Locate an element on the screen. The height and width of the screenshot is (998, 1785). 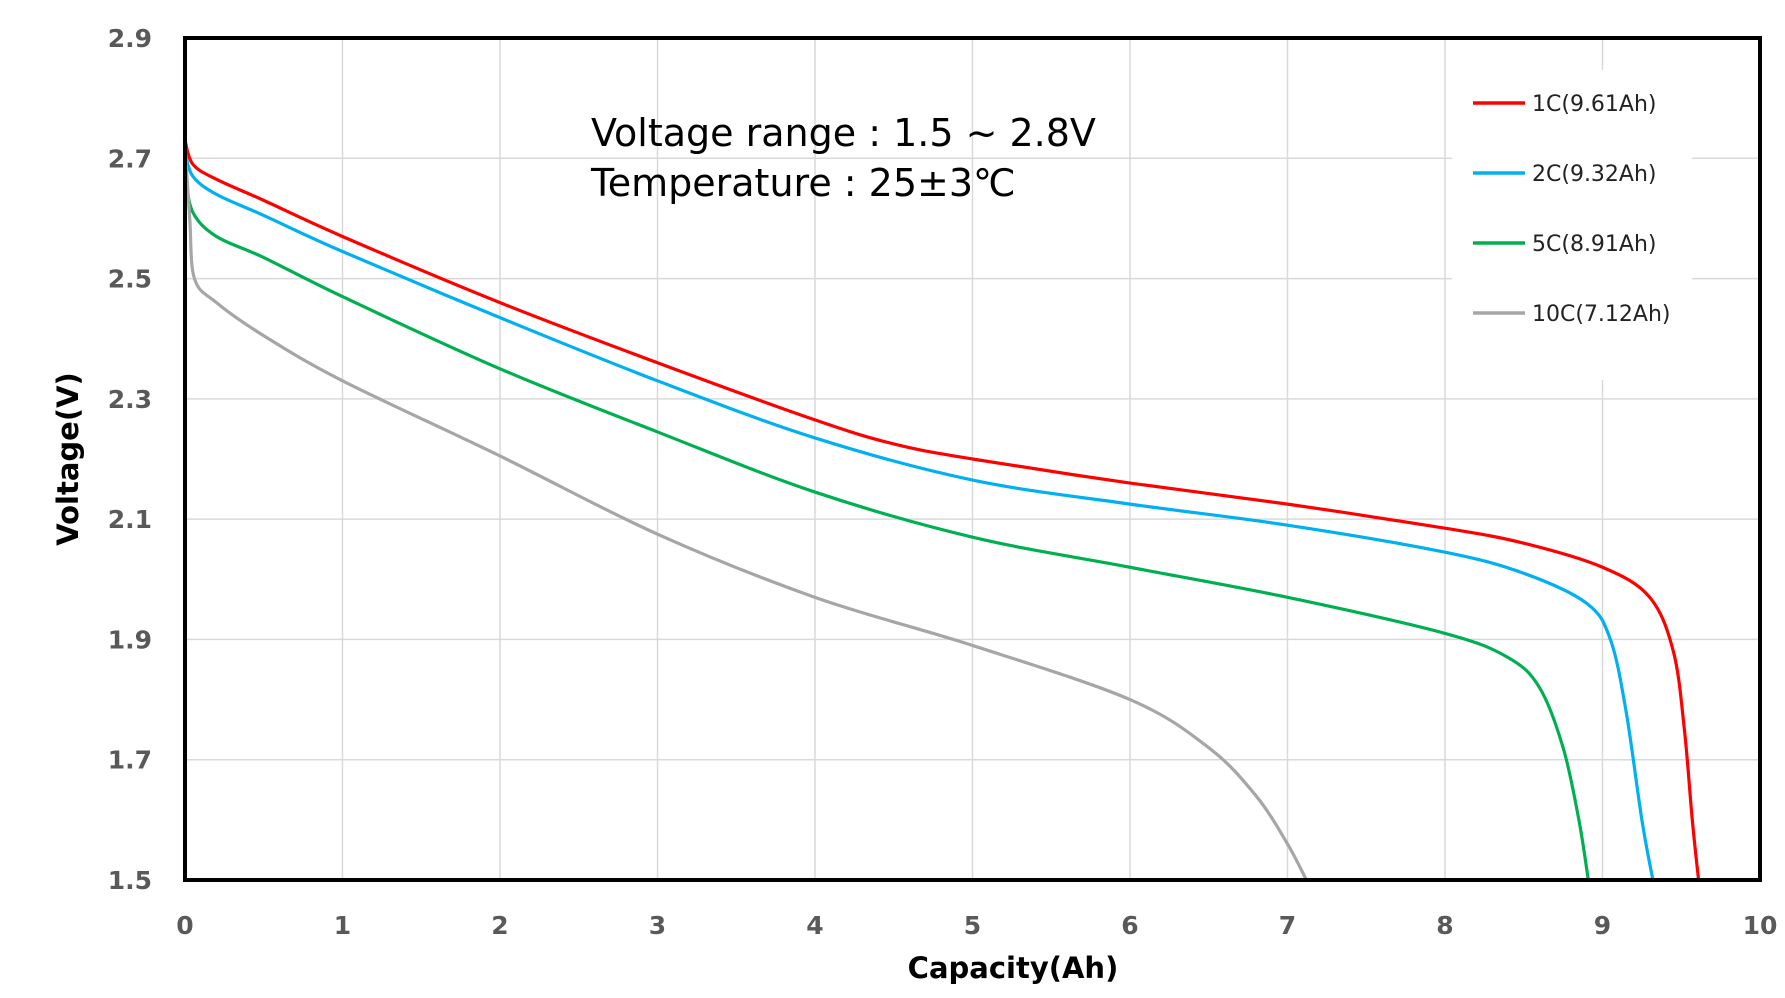
x-tick-labels: 0 1 2 3 4 5 6 7 8 9 10 is located at coordinates (976, 925).